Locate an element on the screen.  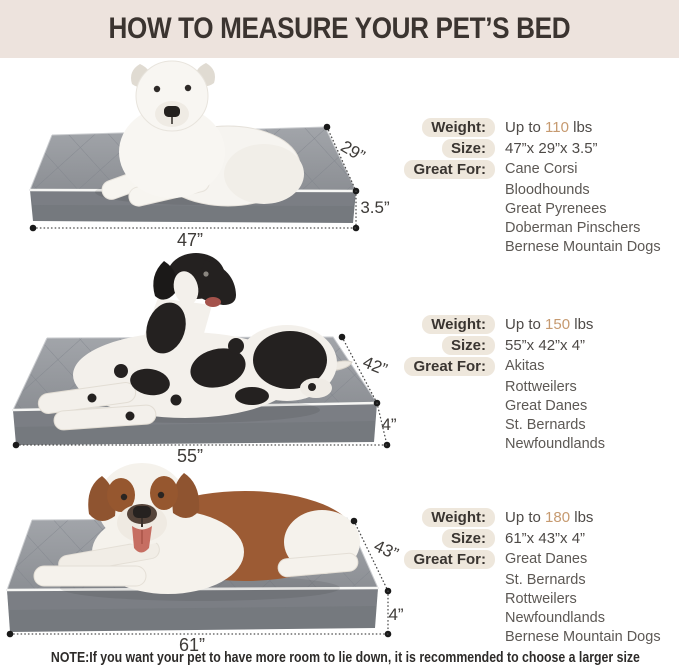
depth-dimension-label: 43” is located at coordinates (386, 549).